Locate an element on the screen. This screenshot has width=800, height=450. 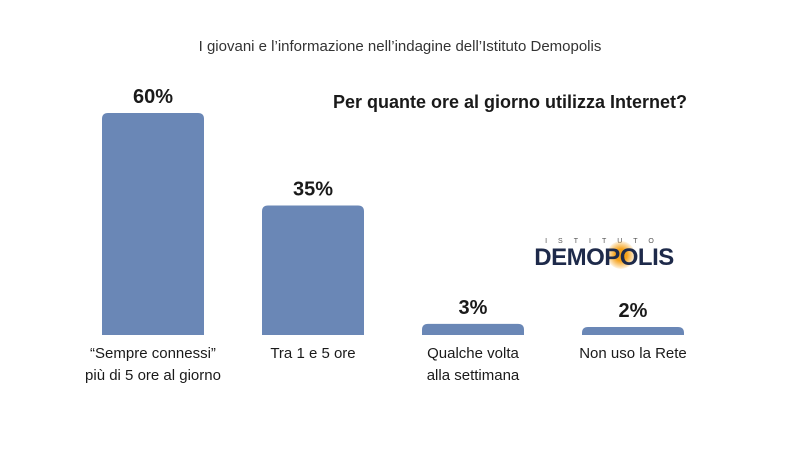
logo-main-text: DEMOPOLIS is located at coordinates (604, 257).